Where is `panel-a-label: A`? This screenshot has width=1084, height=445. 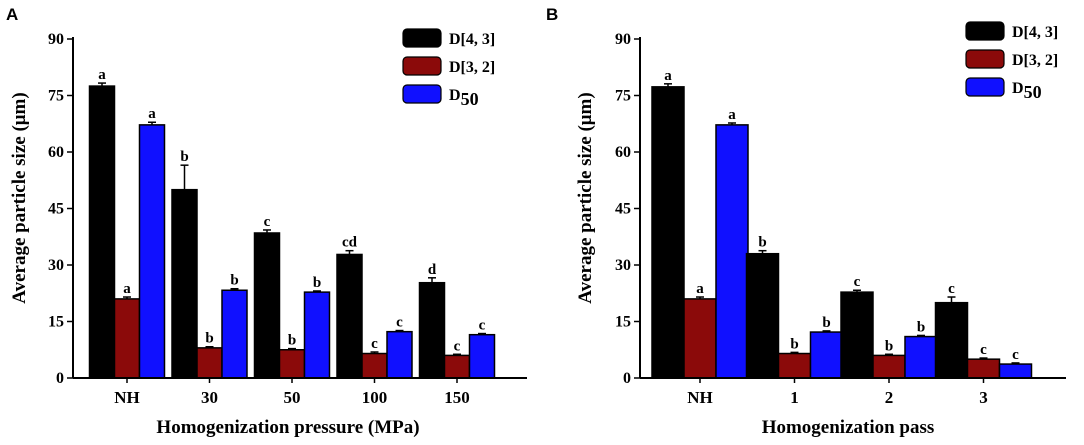
panel-a-label: A is located at coordinates (12, 14).